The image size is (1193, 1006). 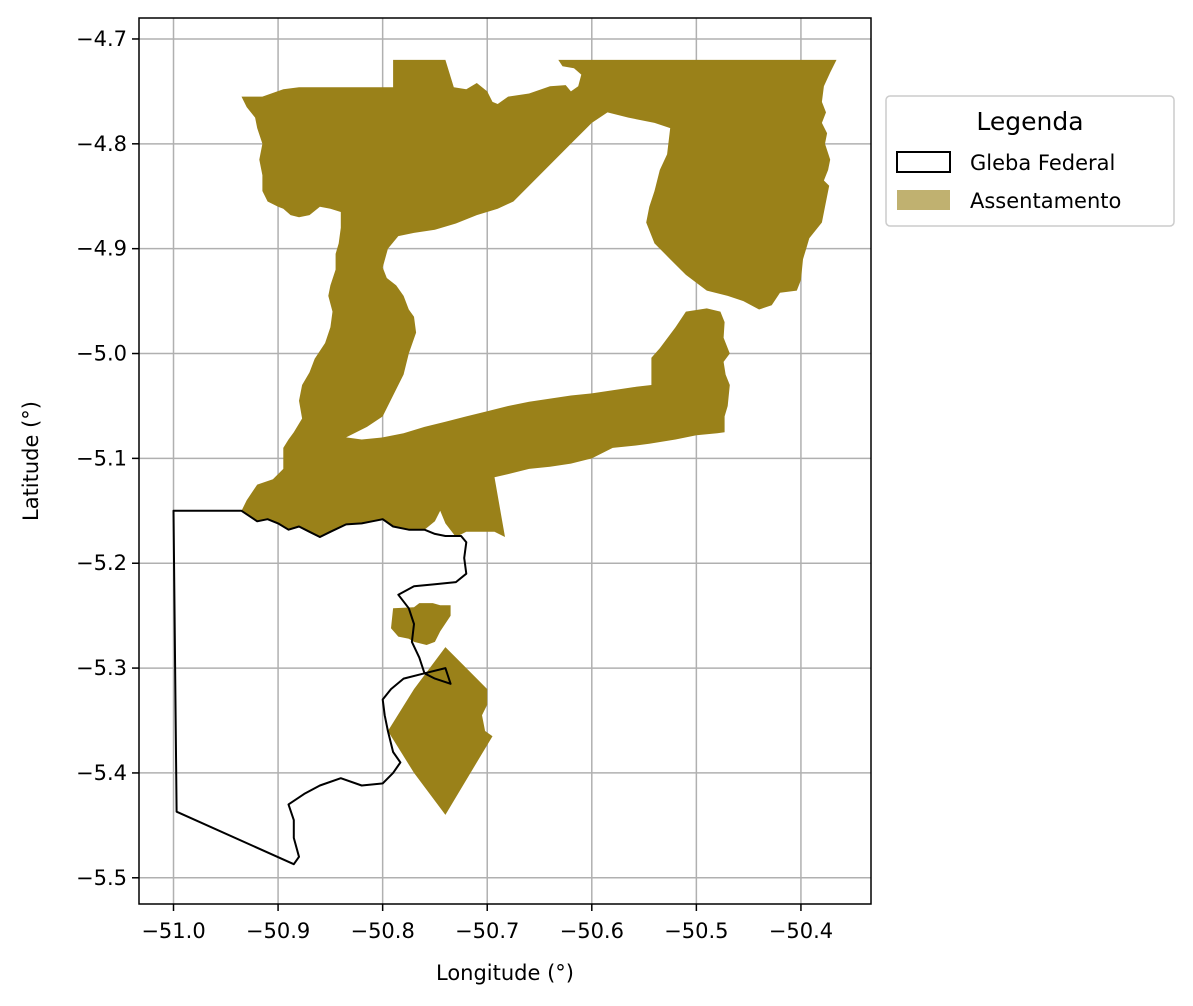 What do you see at coordinates (1029, 121) in the screenshot?
I see `legend-title: Legenda` at bounding box center [1029, 121].